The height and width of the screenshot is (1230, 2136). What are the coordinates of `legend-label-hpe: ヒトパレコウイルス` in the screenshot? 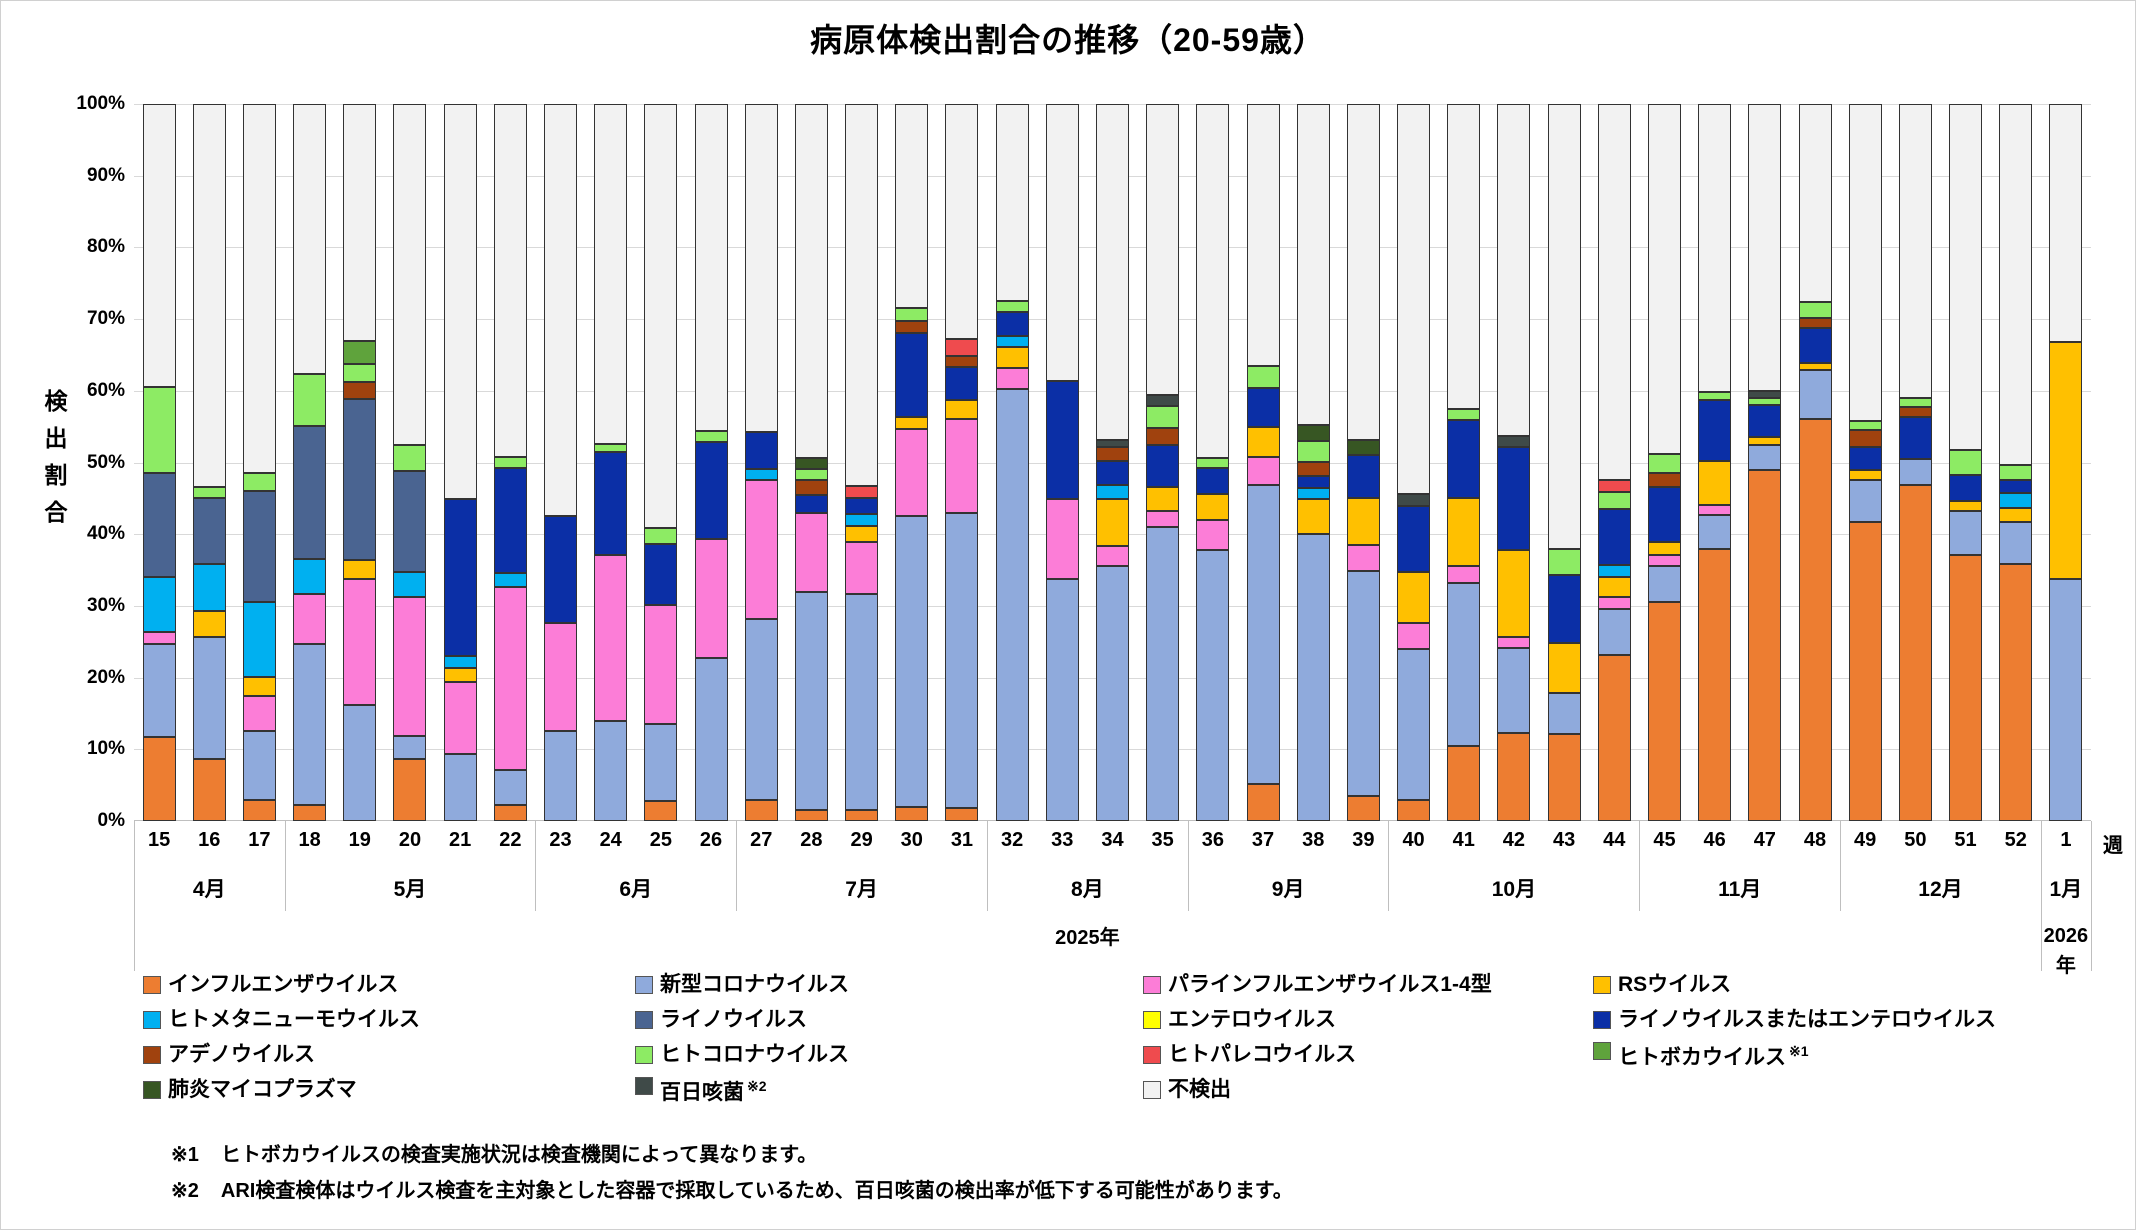 It's located at (1262, 1054).